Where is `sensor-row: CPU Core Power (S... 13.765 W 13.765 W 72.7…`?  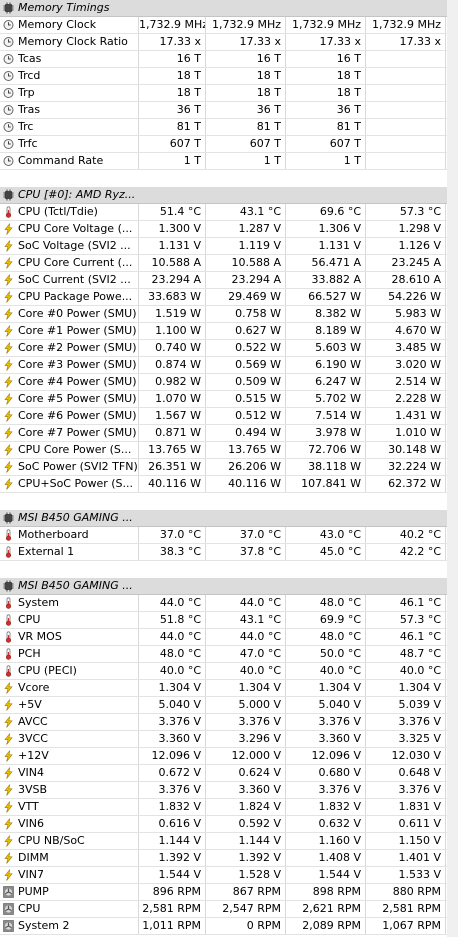
sensor-row: CPU Core Power (S... 13.765 W 13.765 W 72.7… is located at coordinates (229, 450).